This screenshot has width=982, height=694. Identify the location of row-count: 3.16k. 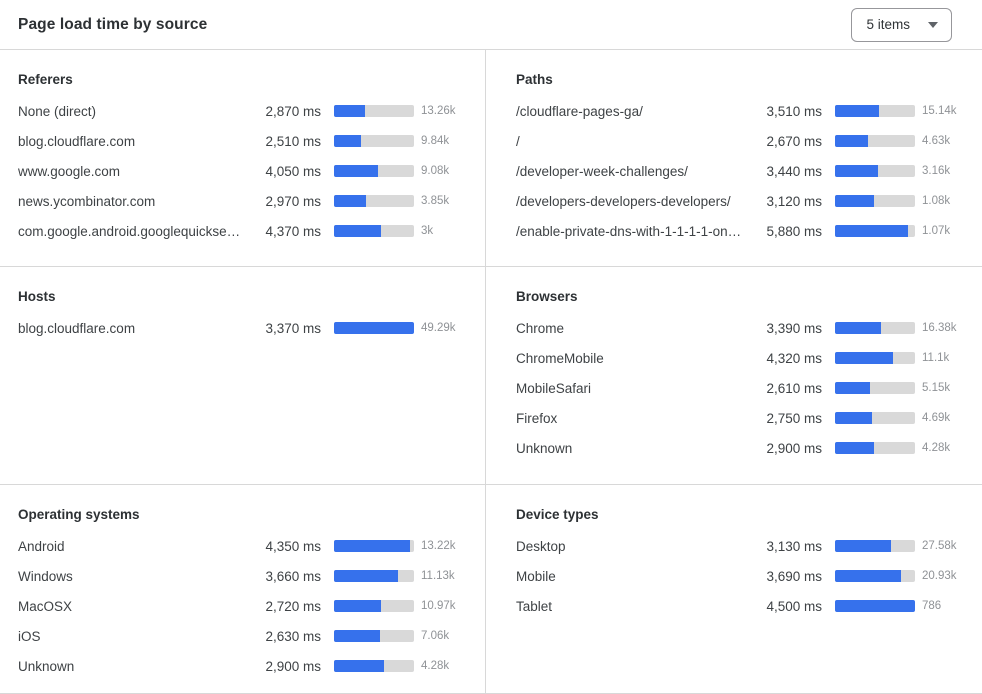
(936, 171).